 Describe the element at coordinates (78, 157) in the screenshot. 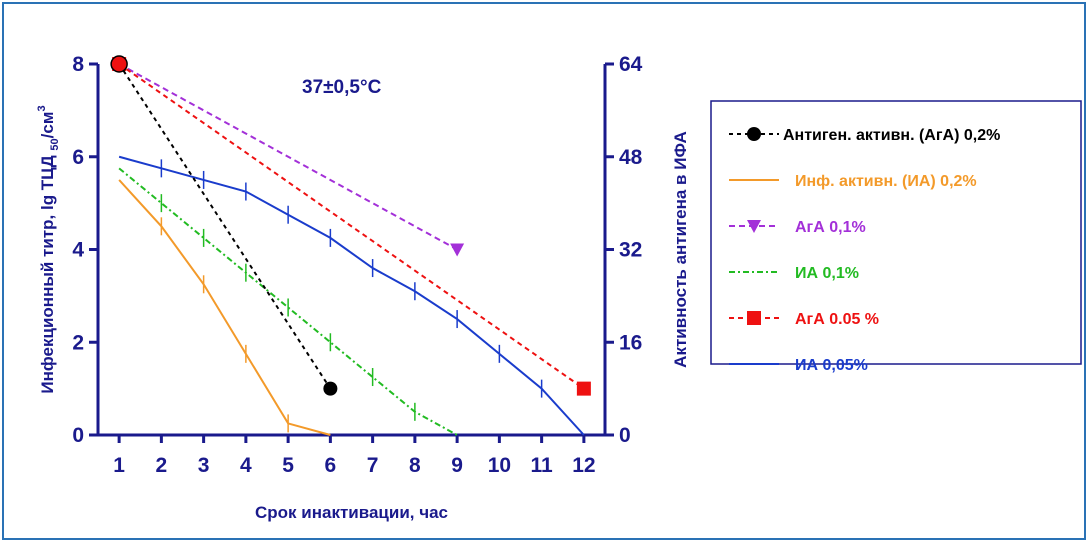

I see `y-left-tick-label: 6` at that location.